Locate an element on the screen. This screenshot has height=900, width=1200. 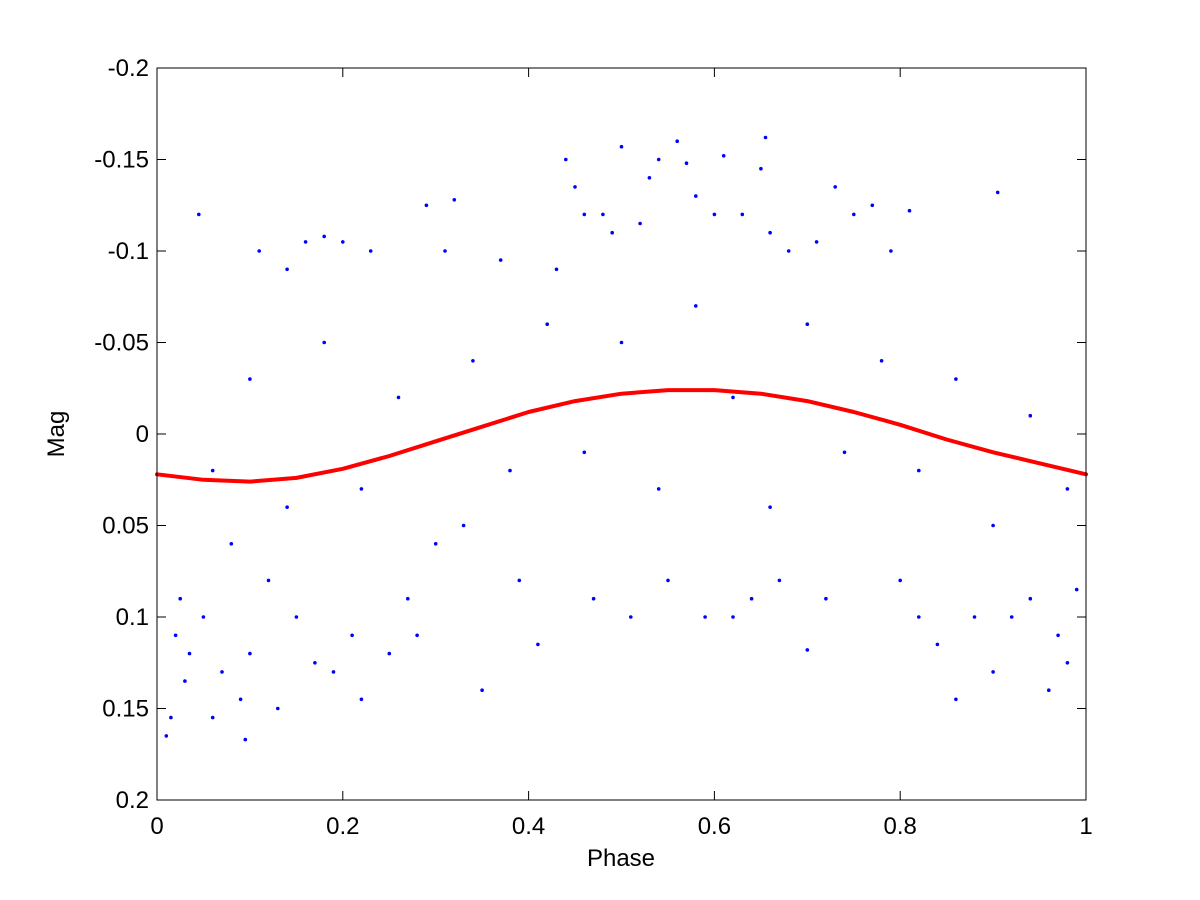
y-tick-label: 0.05 is located at coordinates (125, 526).